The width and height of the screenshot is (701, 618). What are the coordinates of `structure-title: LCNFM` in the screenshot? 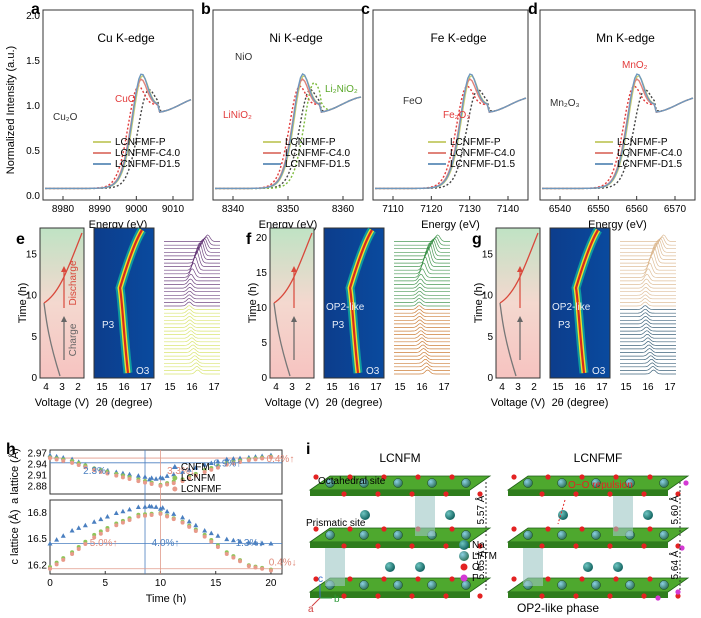 It's located at (399, 458).